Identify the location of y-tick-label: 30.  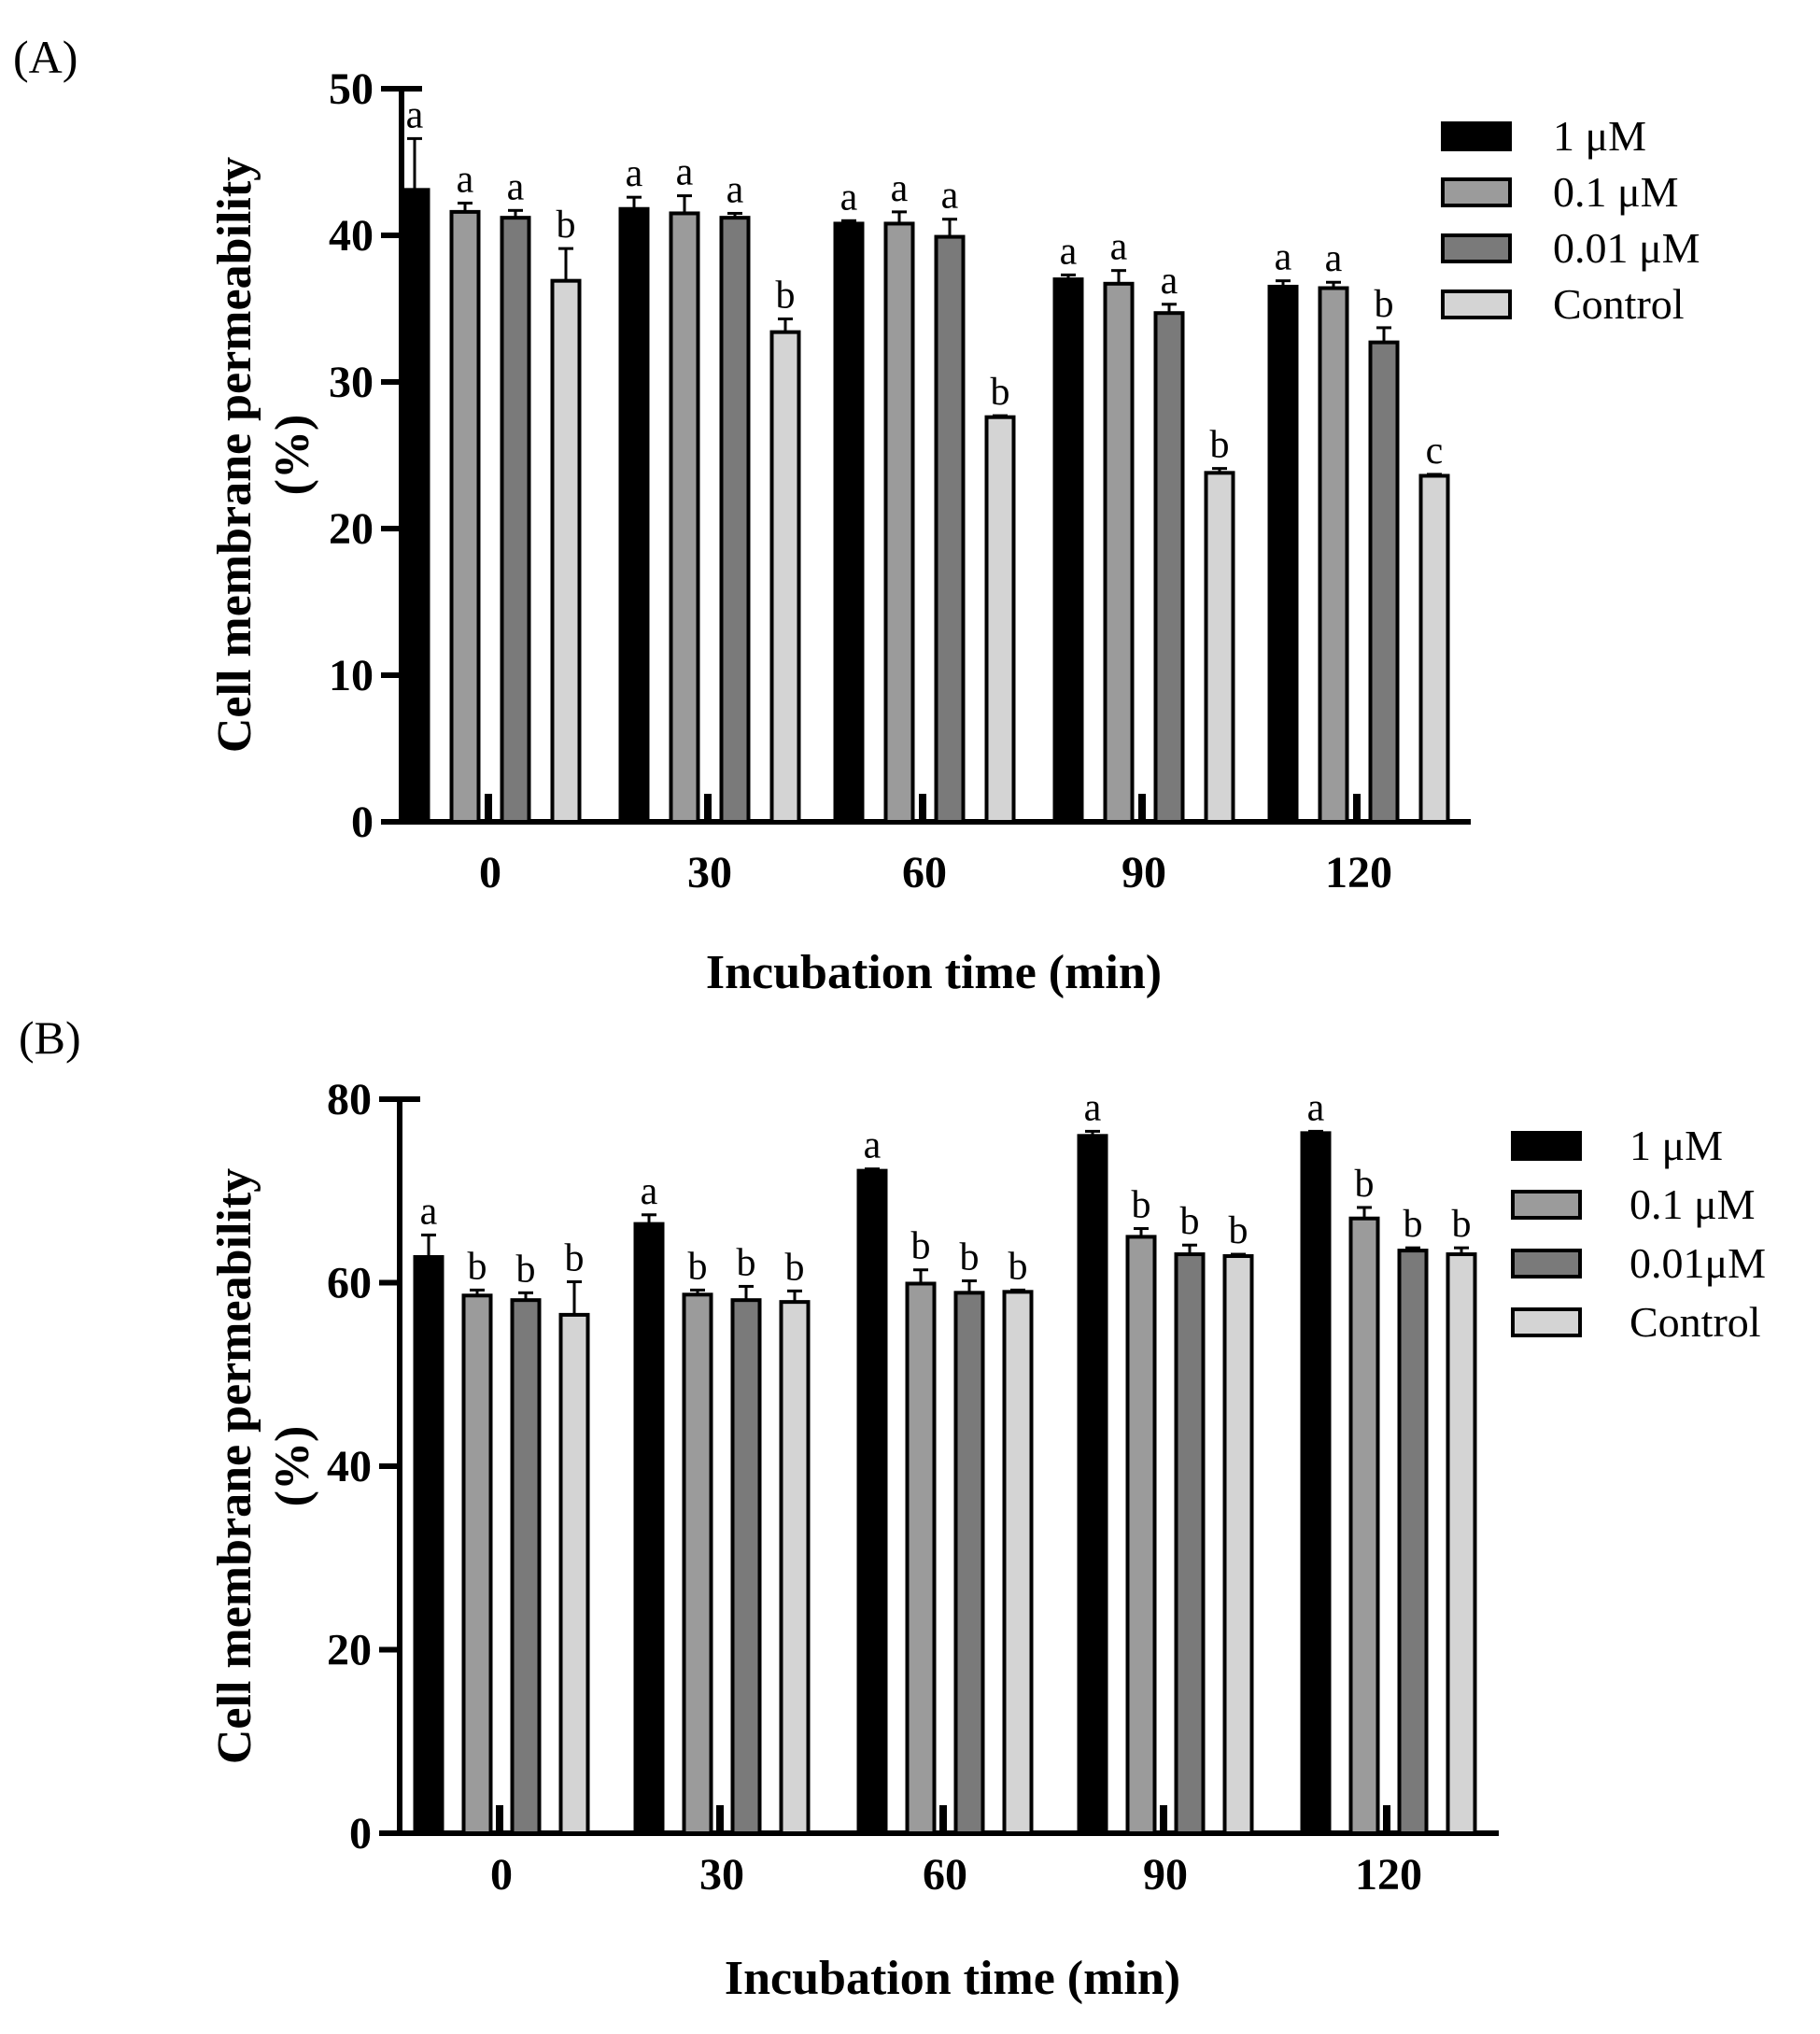
(351, 382).